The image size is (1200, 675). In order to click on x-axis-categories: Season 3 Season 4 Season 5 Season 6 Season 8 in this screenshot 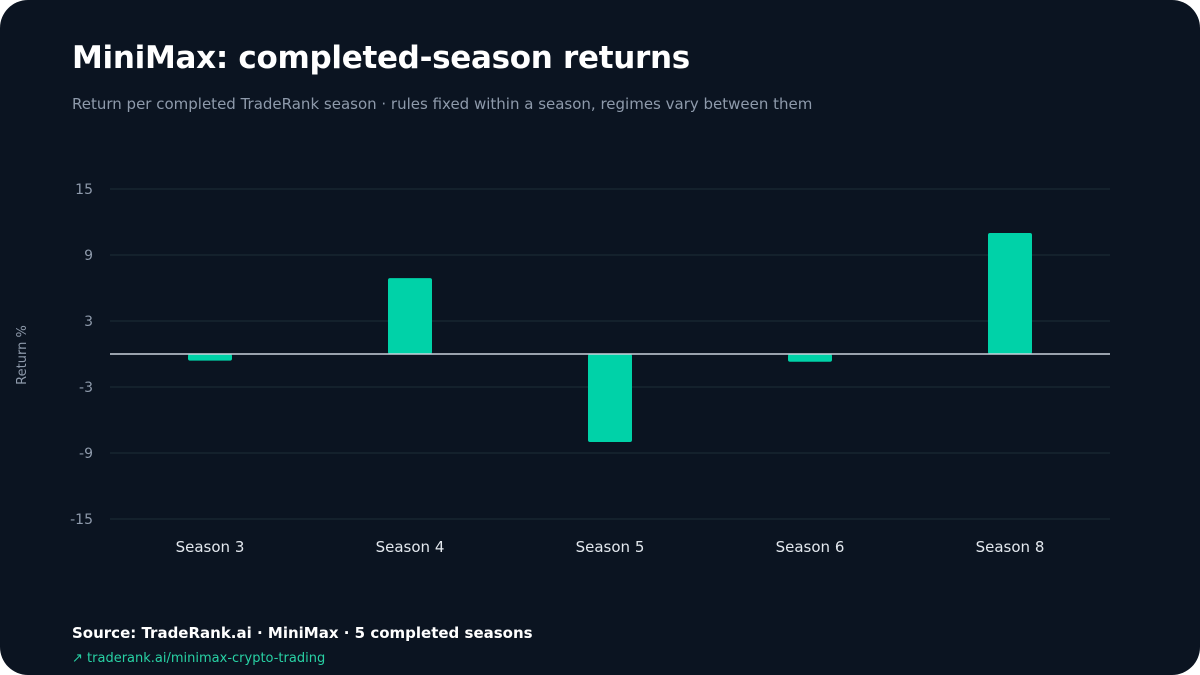, I will do `click(610, 547)`.